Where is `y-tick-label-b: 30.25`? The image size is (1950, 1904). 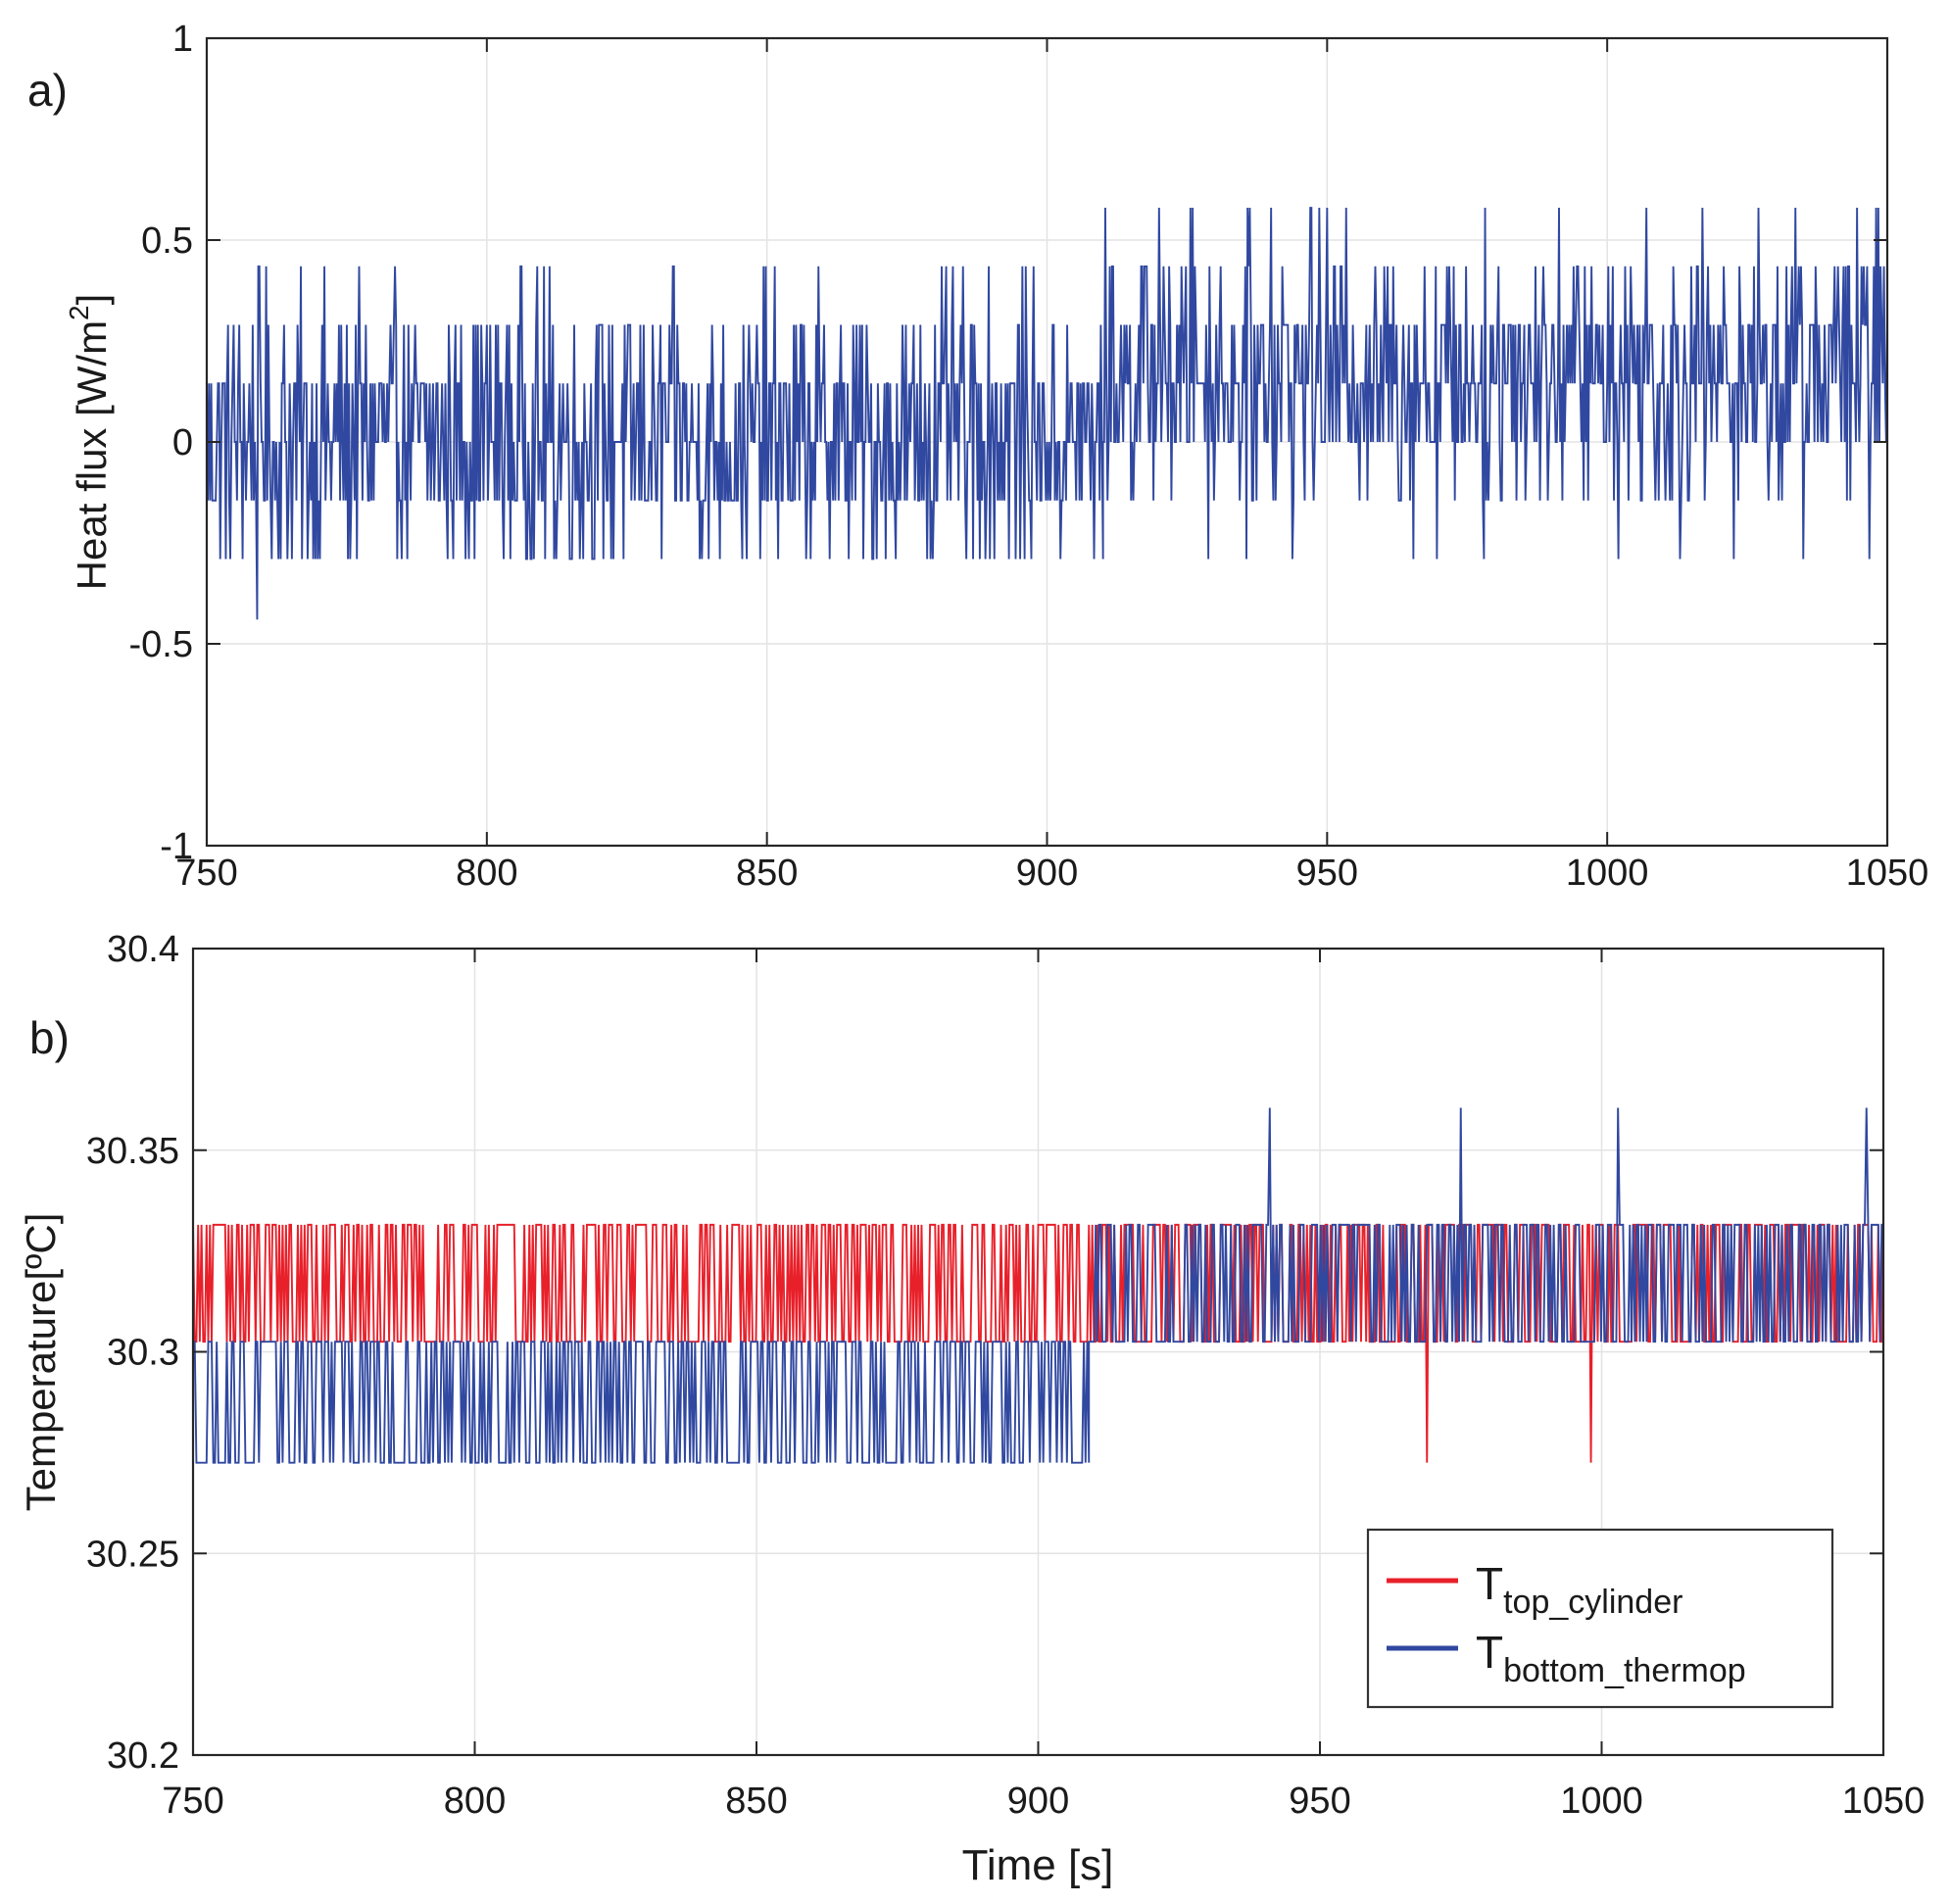 y-tick-label-b: 30.25 is located at coordinates (132, 1554).